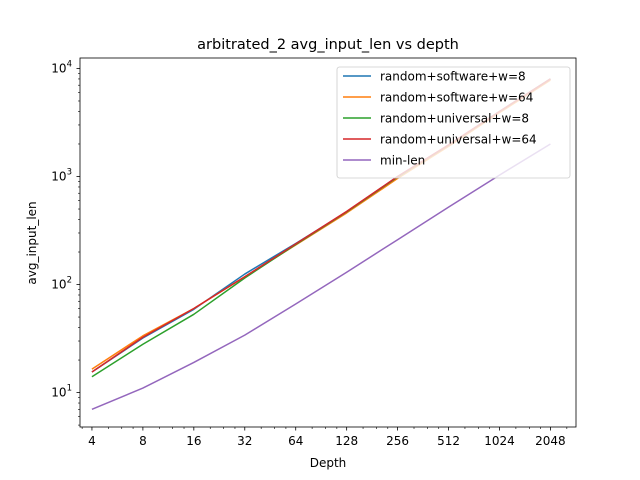  Describe the element at coordinates (448, 441) in the screenshot. I see `x-tick-label: 512` at that location.